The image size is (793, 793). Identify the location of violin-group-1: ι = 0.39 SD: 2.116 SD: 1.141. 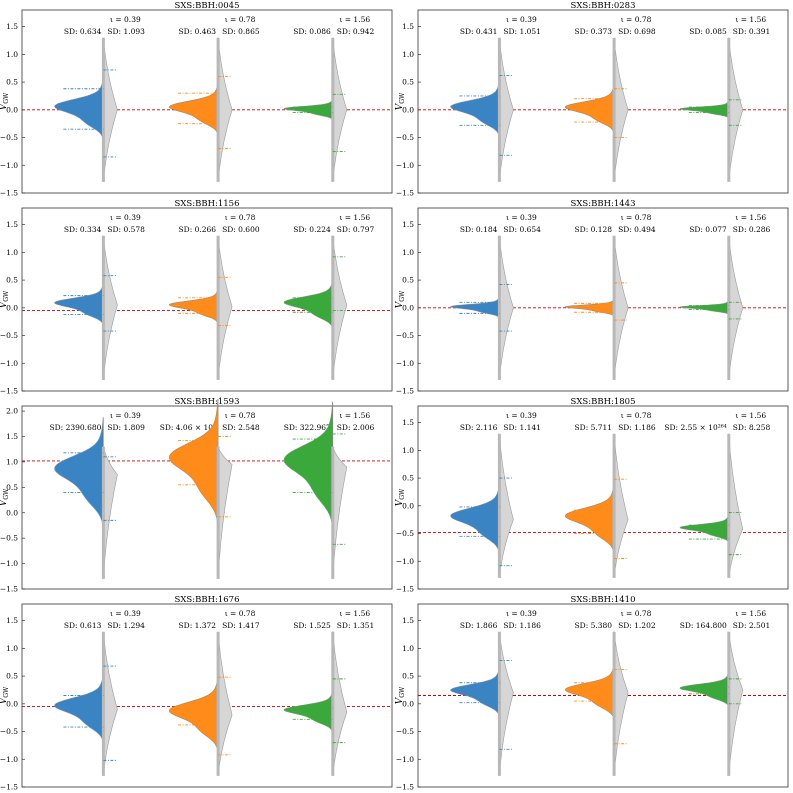
(495, 494).